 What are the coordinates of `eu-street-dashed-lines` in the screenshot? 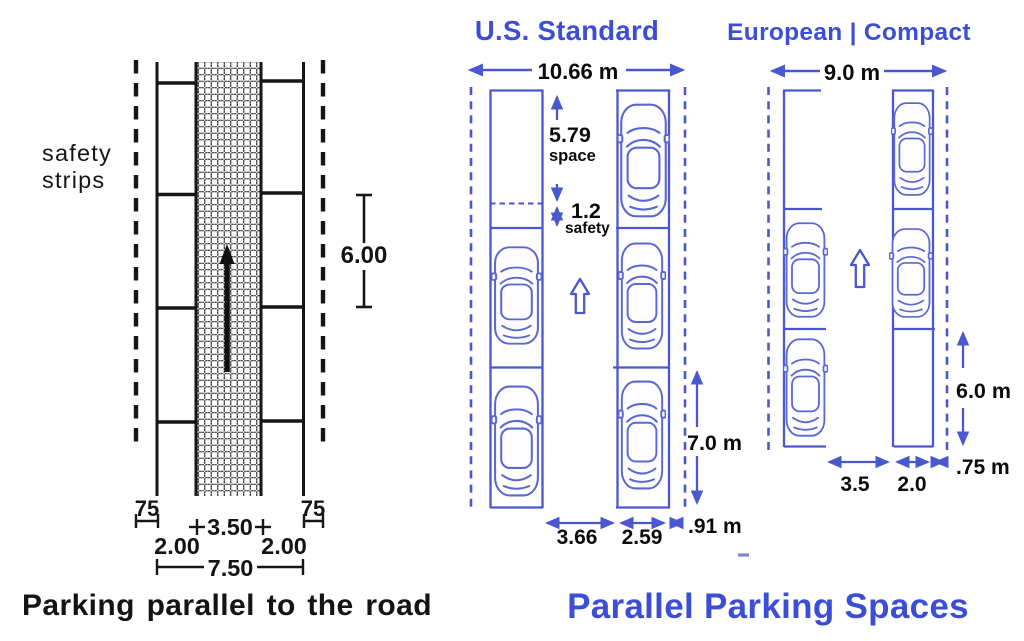 It's located at (858, 268).